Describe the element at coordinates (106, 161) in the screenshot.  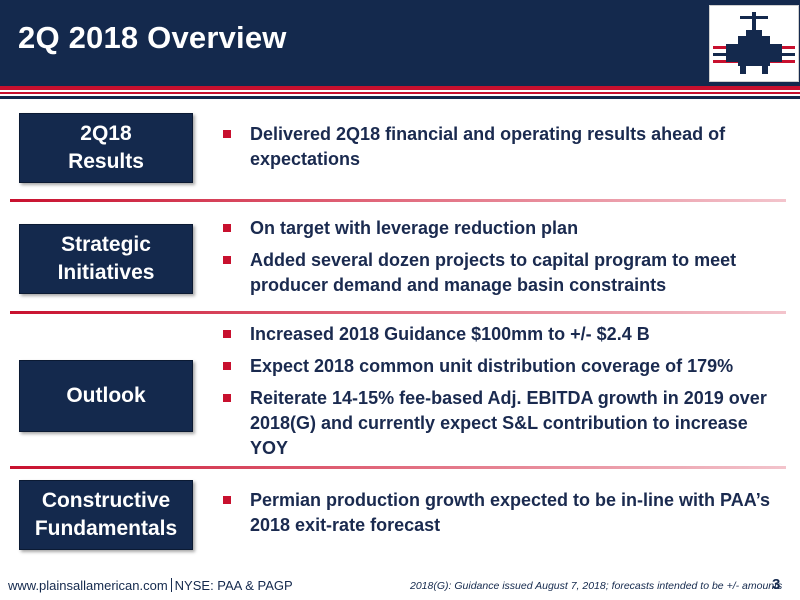
I see `section-label-line: Results` at that location.